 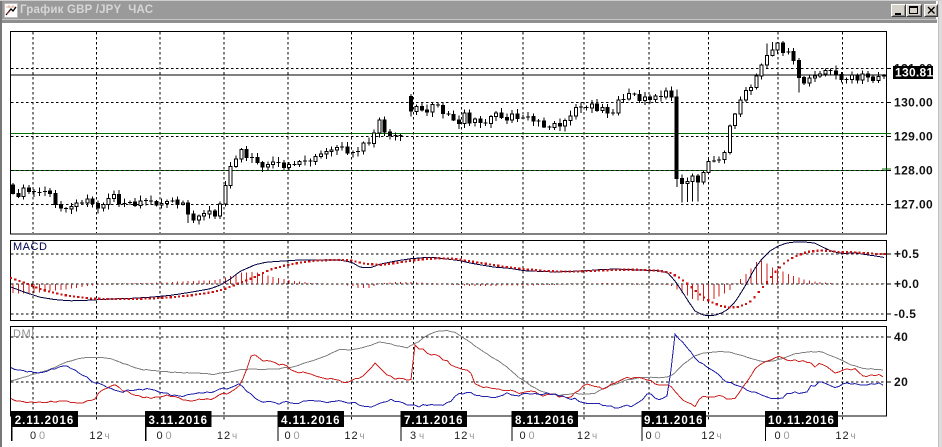 I want to click on svg-text: 8.11.2016, so click(x=545, y=421).